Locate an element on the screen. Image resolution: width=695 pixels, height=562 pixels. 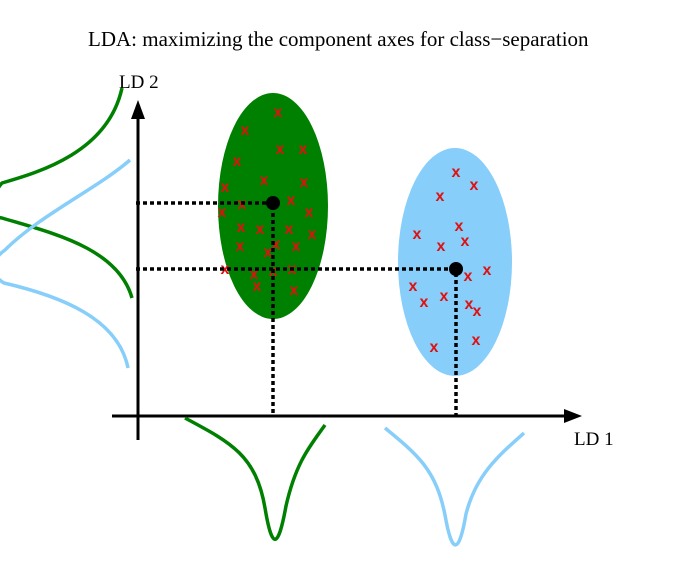
class-2-ellipse is located at coordinates (455, 262).